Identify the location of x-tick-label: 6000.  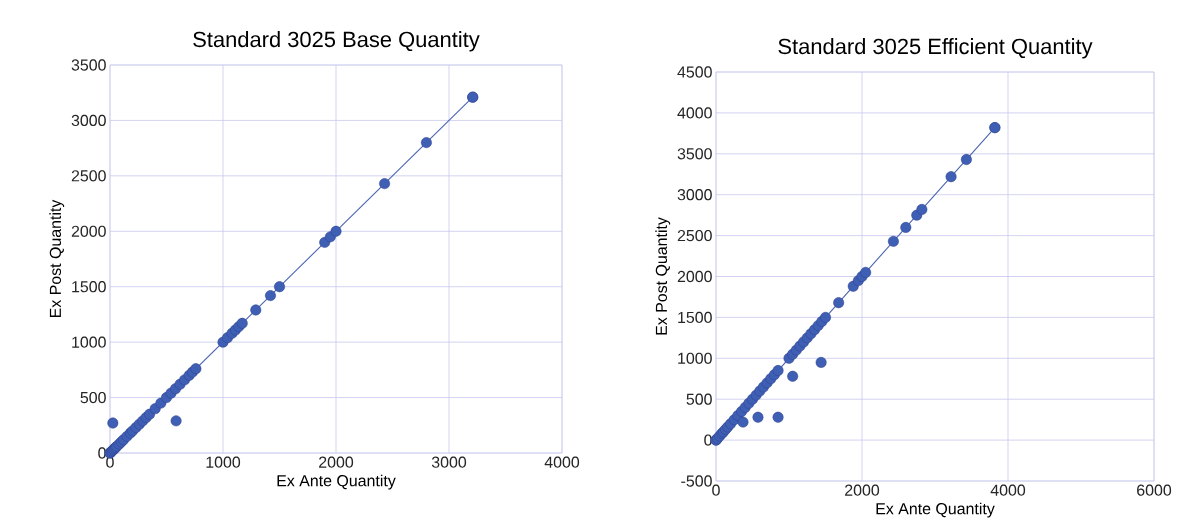
(1154, 490).